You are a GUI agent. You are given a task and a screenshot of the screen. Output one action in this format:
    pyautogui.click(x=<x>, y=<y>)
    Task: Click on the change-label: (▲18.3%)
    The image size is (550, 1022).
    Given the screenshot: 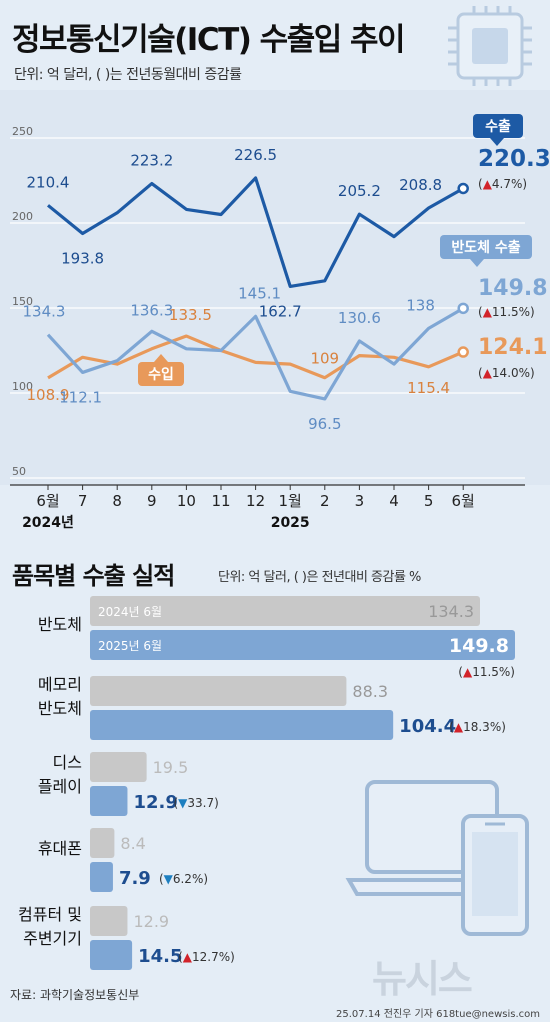 What is the action you would take?
    pyautogui.click(x=477, y=727)
    